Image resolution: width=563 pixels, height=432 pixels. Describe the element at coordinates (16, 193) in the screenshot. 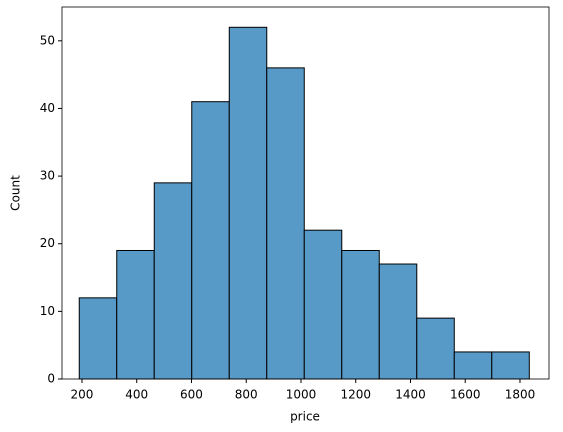

I see `y-axis-label: Count` at that location.